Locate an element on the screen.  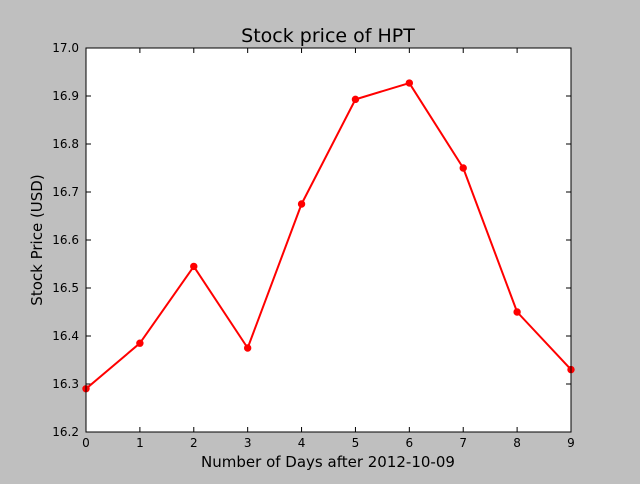
y-axis-label: Stock Price (USD) is located at coordinates (37, 239).